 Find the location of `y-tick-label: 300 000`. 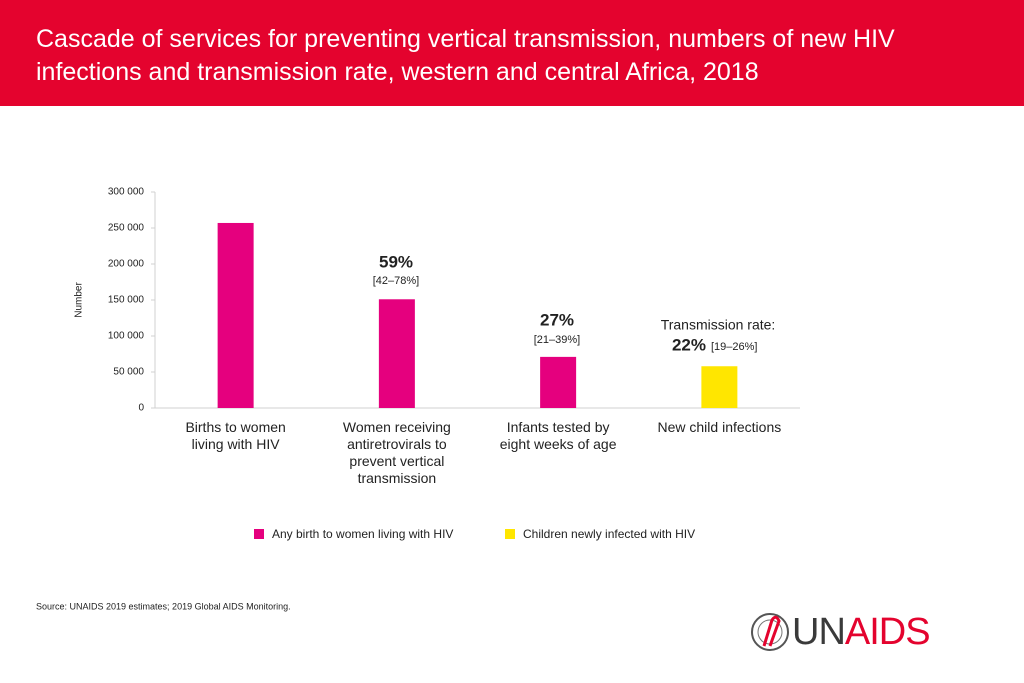

y-tick-label: 300 000 is located at coordinates (126, 192).